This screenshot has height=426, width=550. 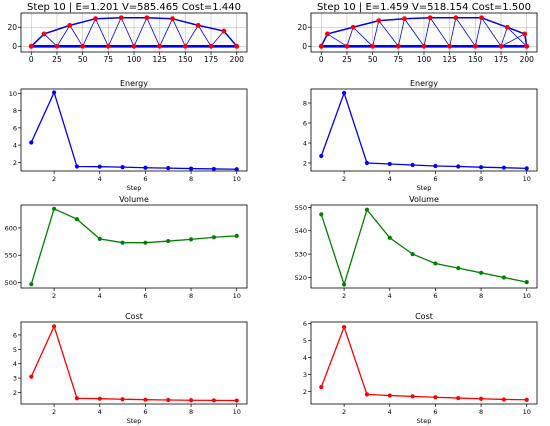 What do you see at coordinates (305, 341) in the screenshot?
I see `y-tick-label: 5` at bounding box center [305, 341].